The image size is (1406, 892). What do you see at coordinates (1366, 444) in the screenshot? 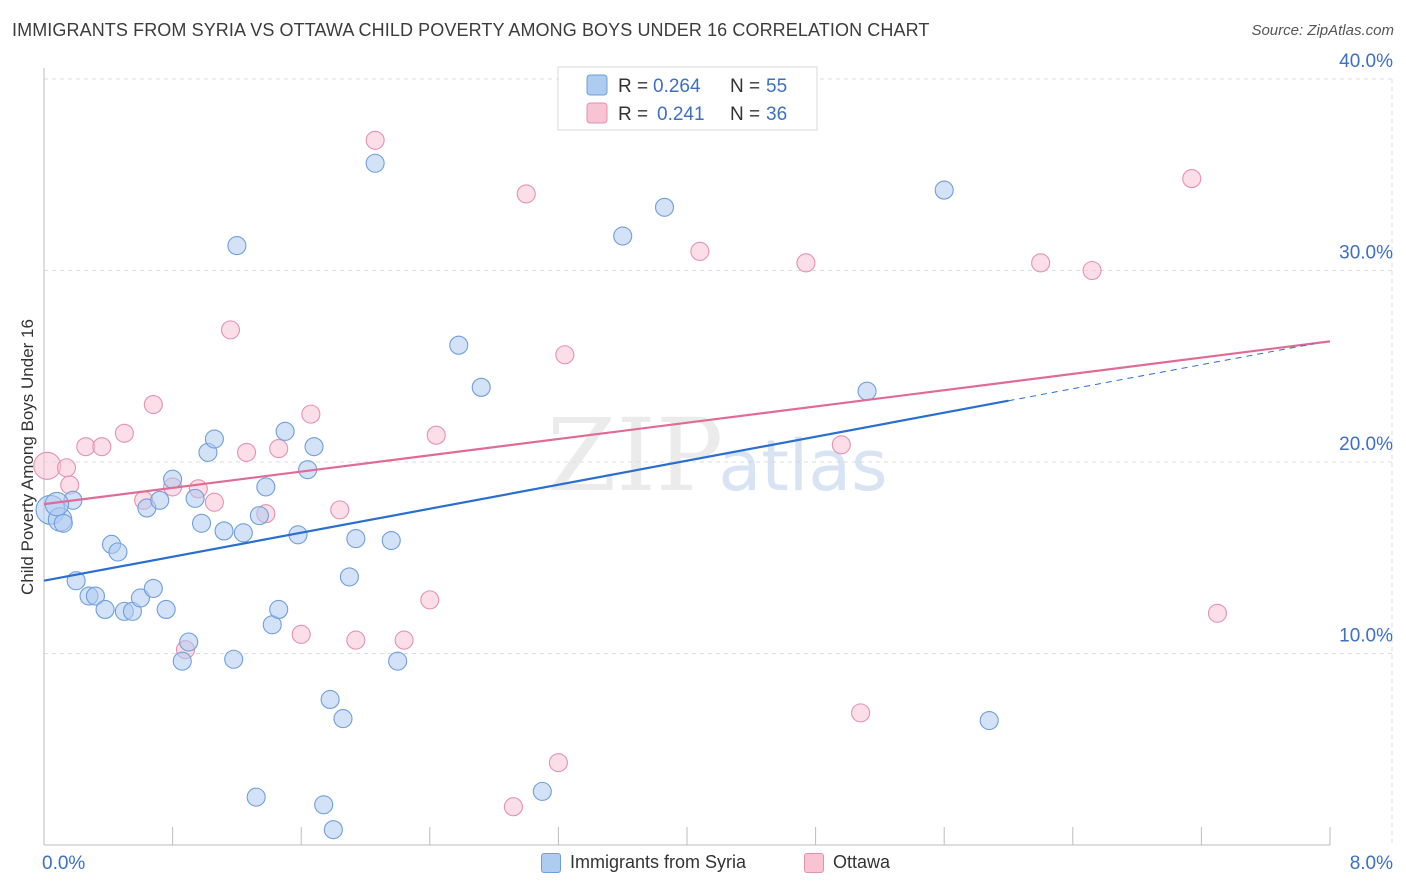
I see `y-tick-label: 20.0%` at bounding box center [1366, 444].